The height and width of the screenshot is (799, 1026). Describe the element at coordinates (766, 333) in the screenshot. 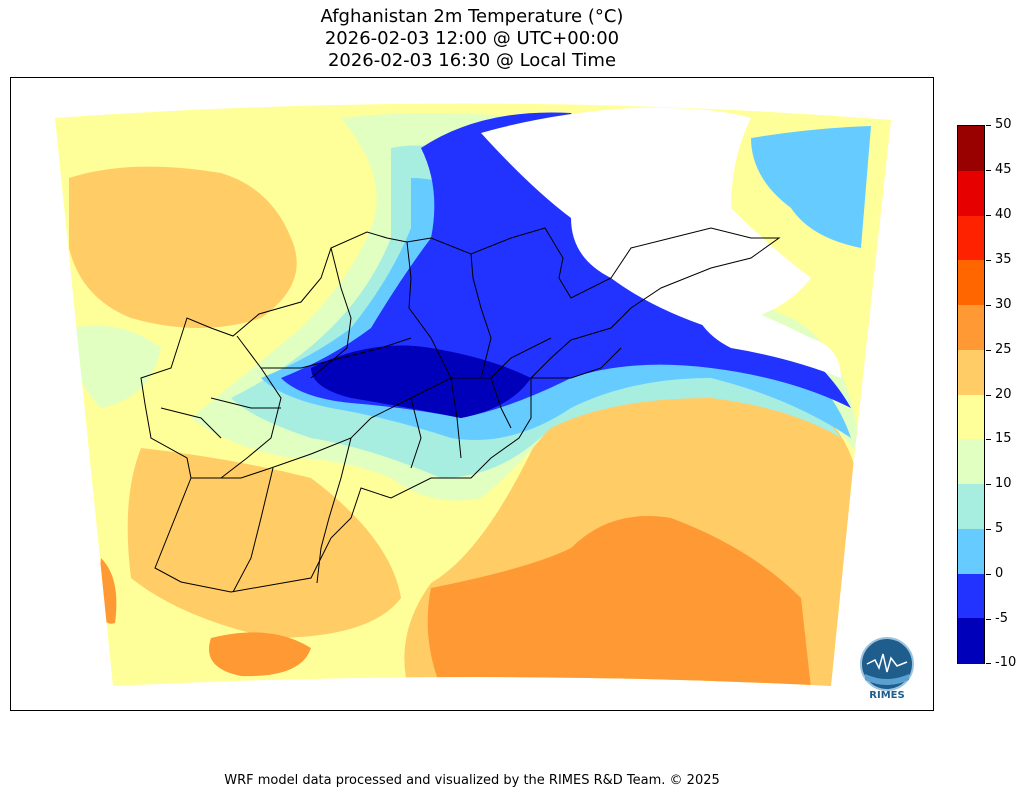

I see `field-below-neg10-e` at that location.